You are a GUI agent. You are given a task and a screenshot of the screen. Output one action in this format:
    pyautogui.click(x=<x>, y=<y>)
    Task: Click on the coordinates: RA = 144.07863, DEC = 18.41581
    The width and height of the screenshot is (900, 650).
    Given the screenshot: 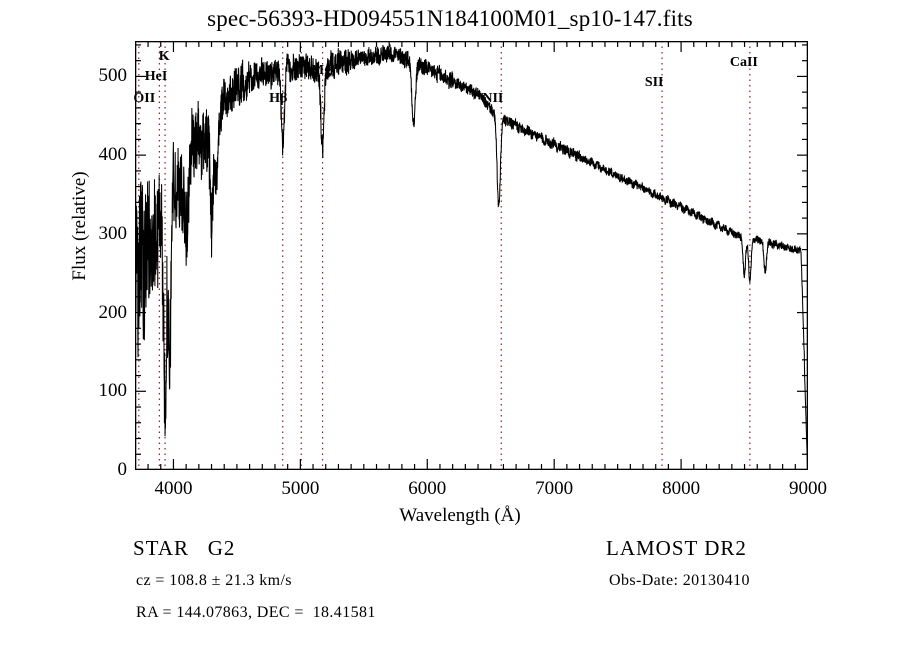 What is the action you would take?
    pyautogui.click(x=256, y=612)
    